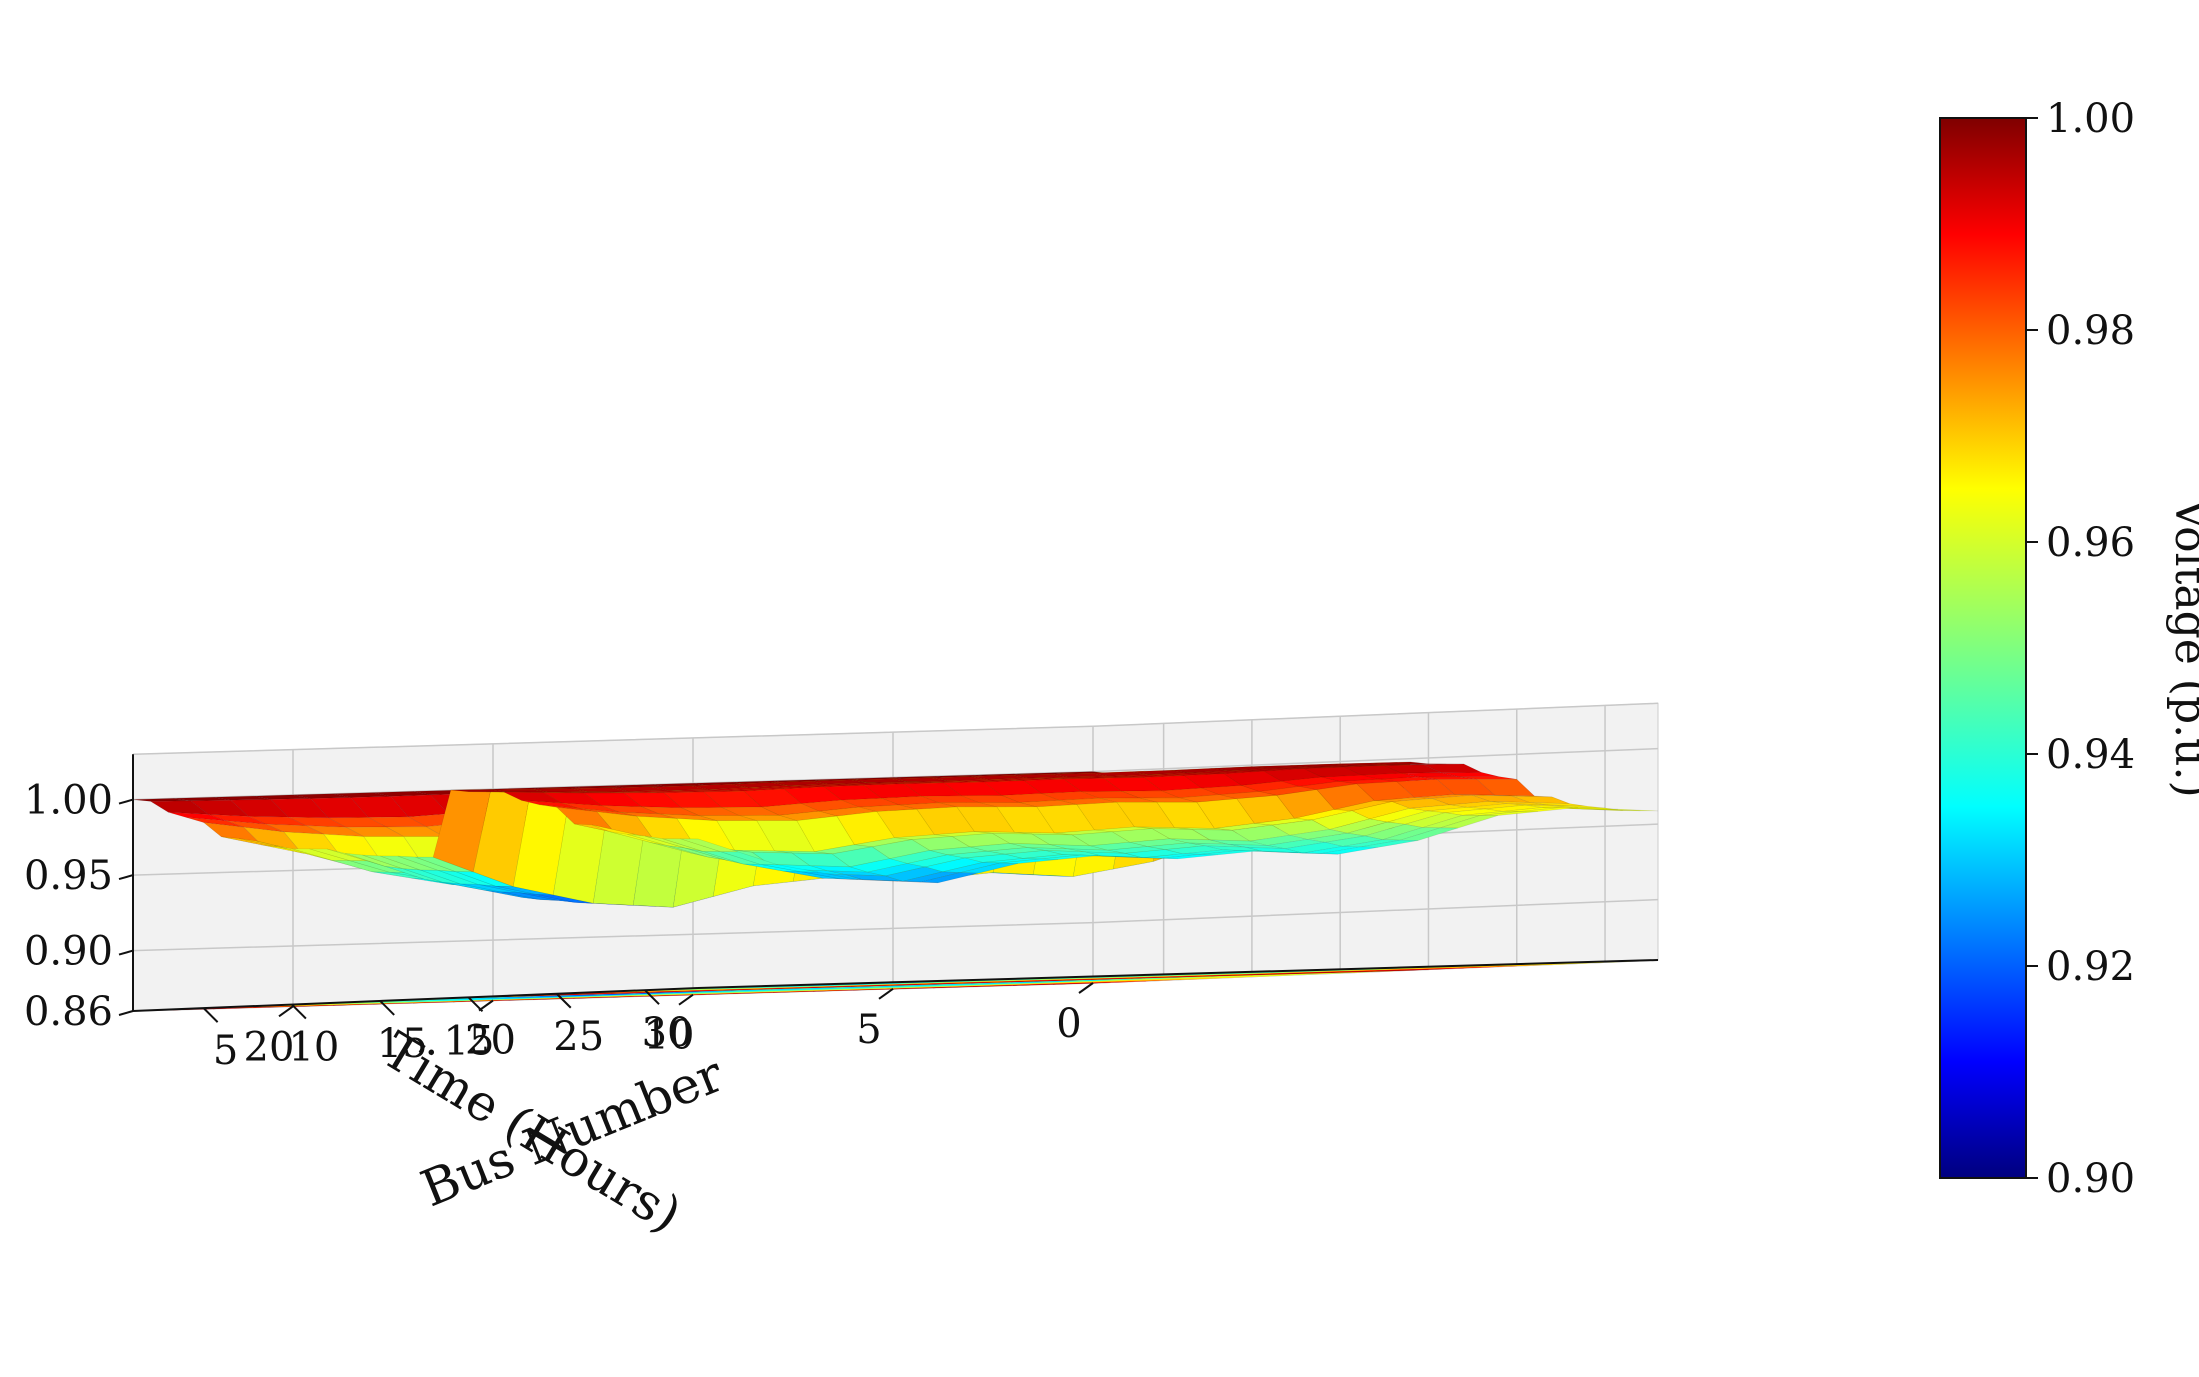 The image size is (2199, 1377). Describe the element at coordinates (68, 876) in the screenshot. I see `z-tick-label: 0.95` at that location.